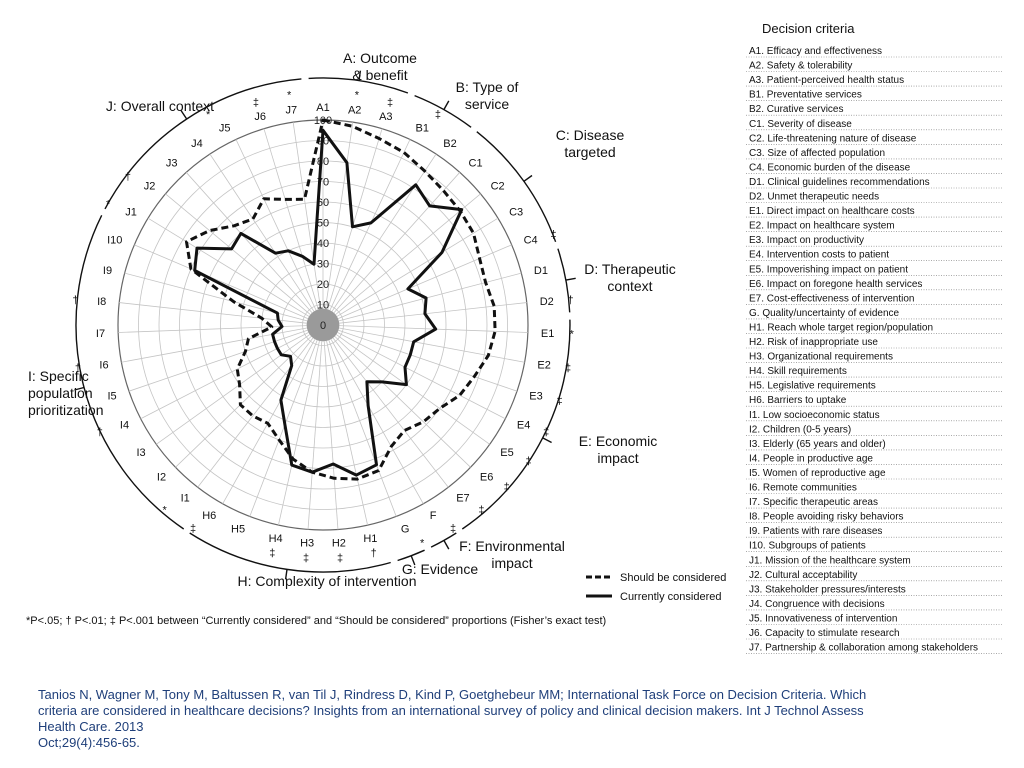 This screenshot has width=1024, height=768. What do you see at coordinates (814, 415) in the screenshot?
I see `criteria-item: I1. Low socioeconomic status` at bounding box center [814, 415].